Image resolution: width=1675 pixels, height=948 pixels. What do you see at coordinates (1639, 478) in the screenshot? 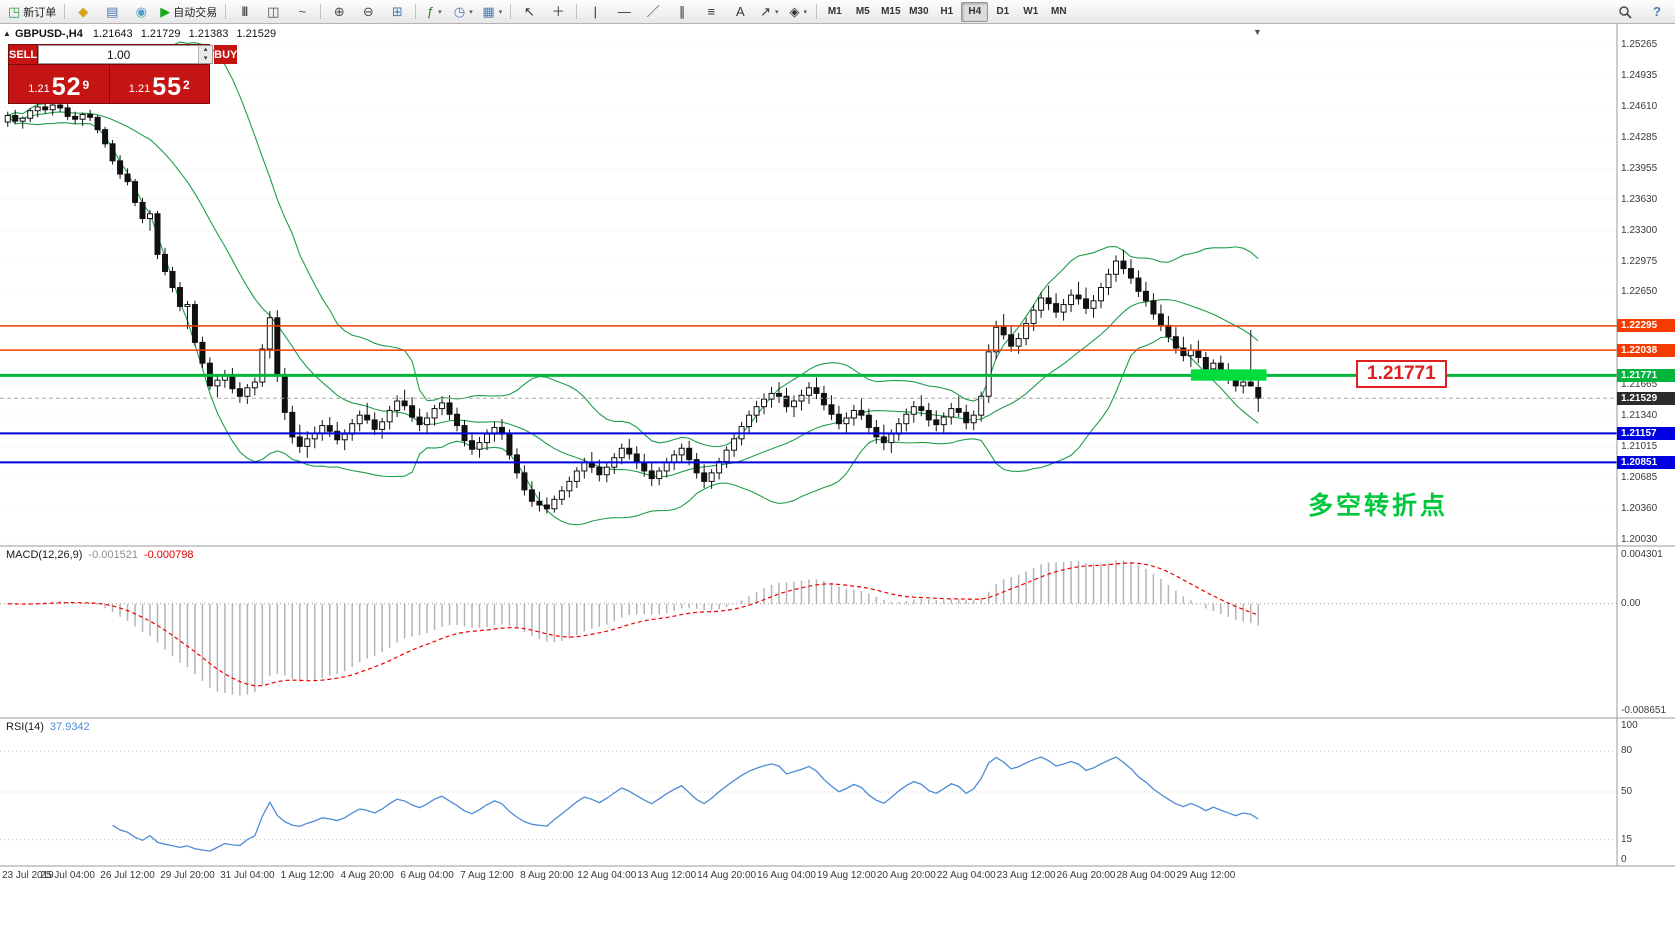
I see `price-axis-label: 1.20685` at bounding box center [1639, 478].